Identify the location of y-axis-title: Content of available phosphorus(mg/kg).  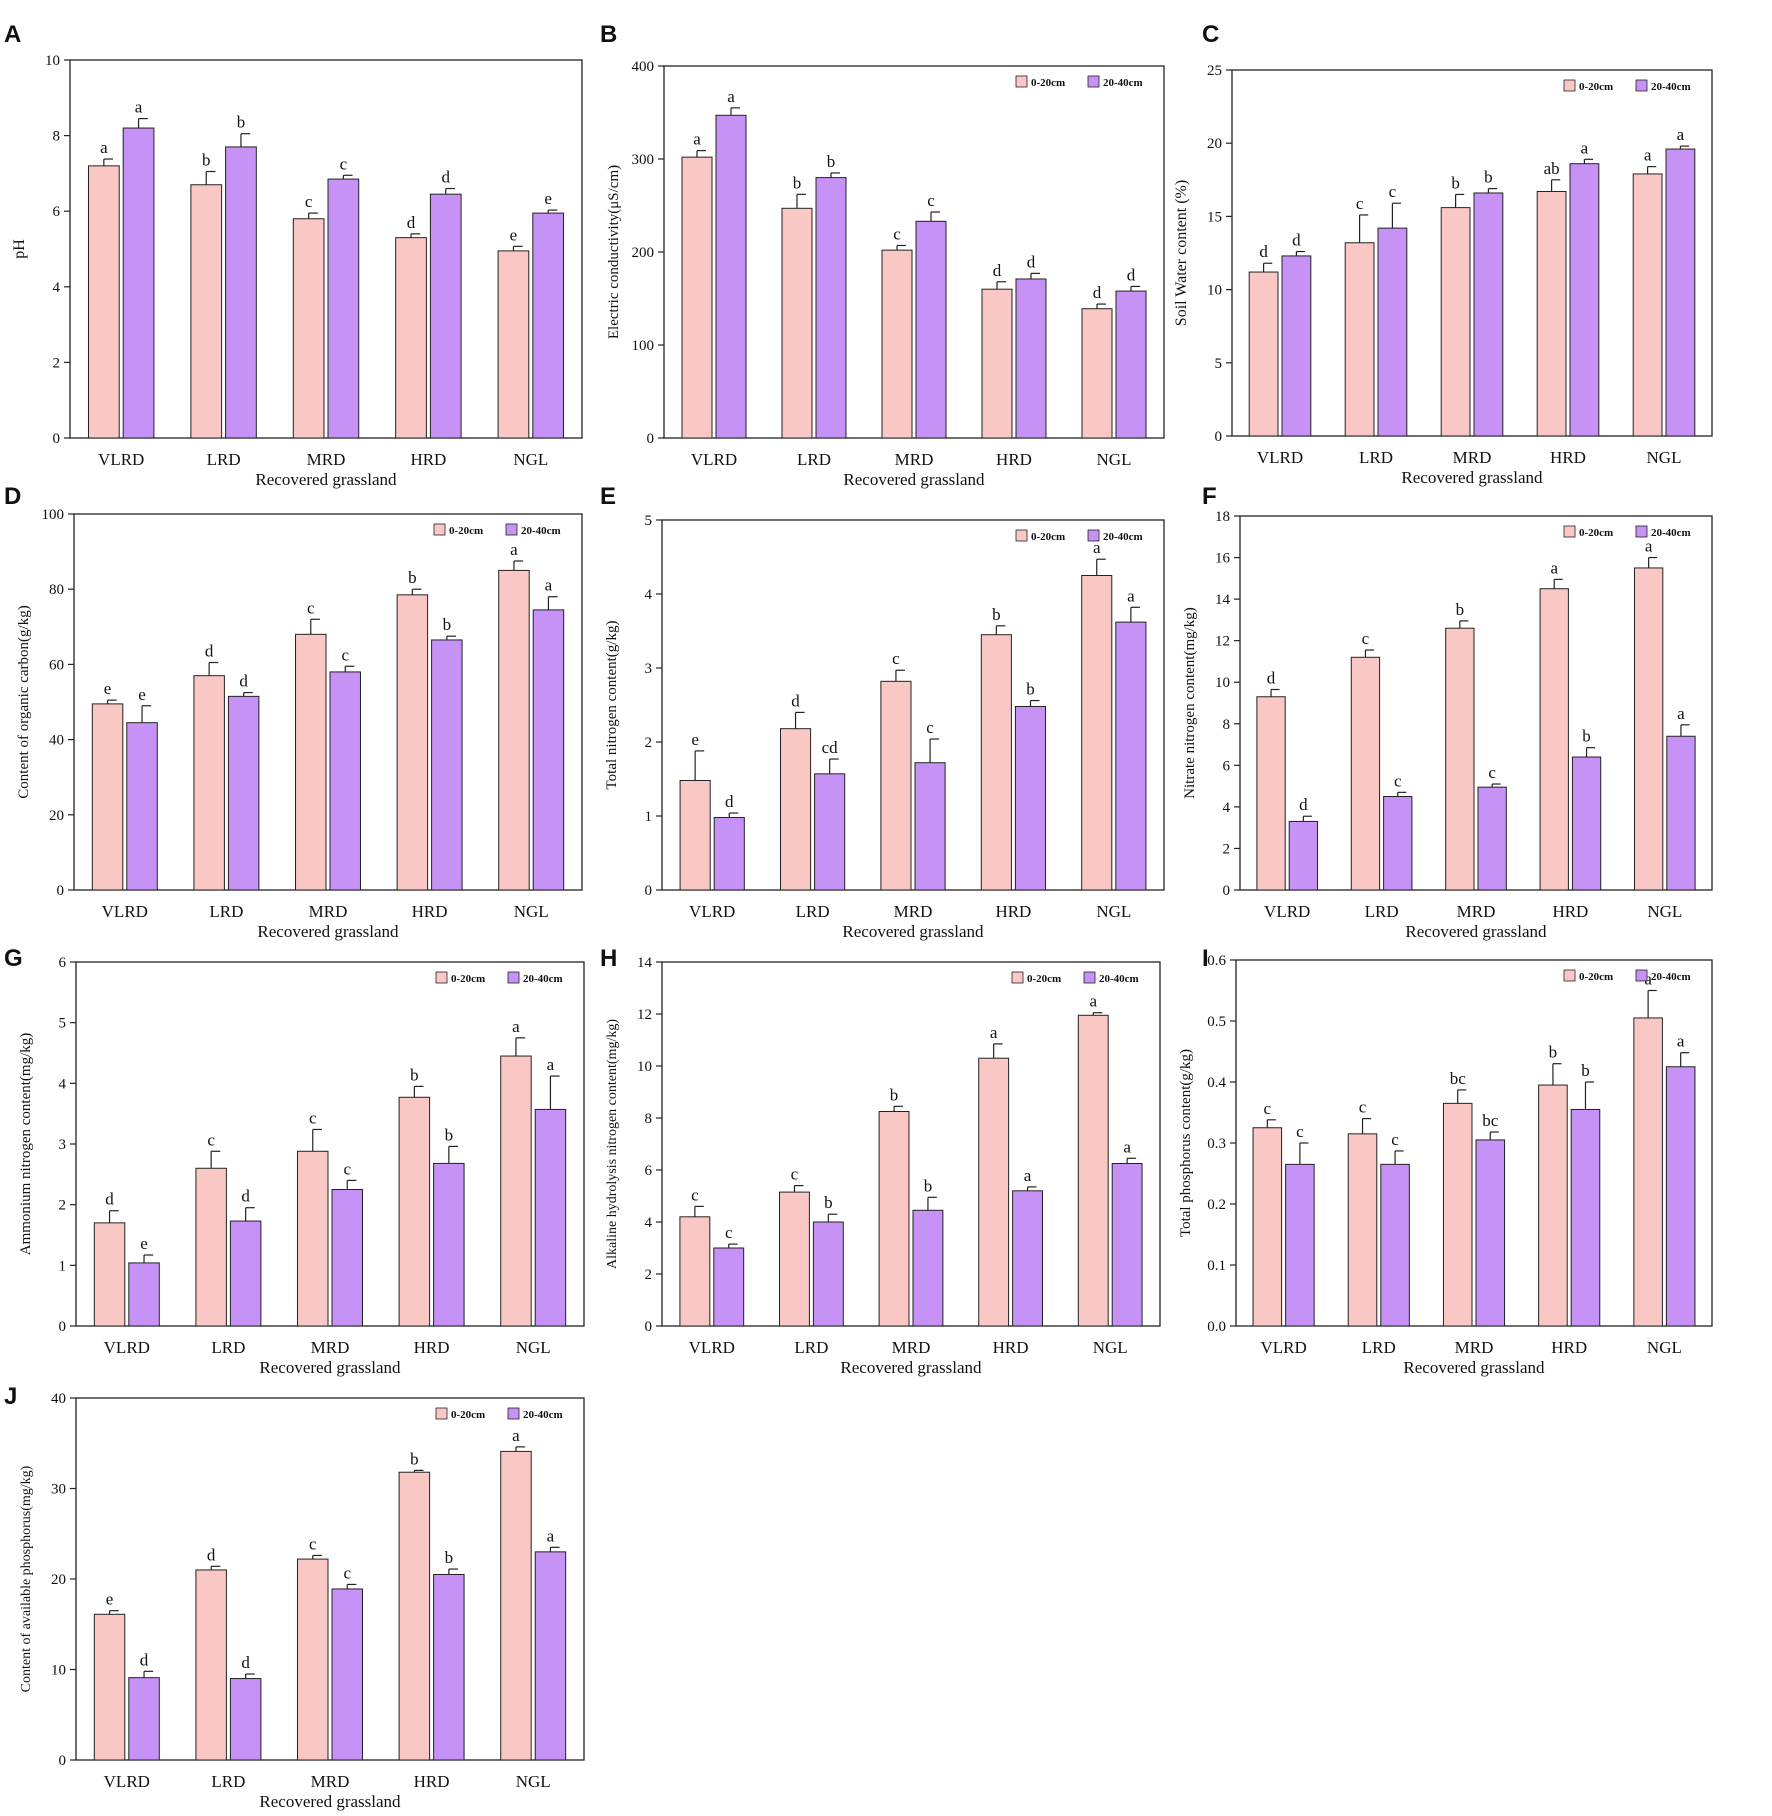
(26, 1578).